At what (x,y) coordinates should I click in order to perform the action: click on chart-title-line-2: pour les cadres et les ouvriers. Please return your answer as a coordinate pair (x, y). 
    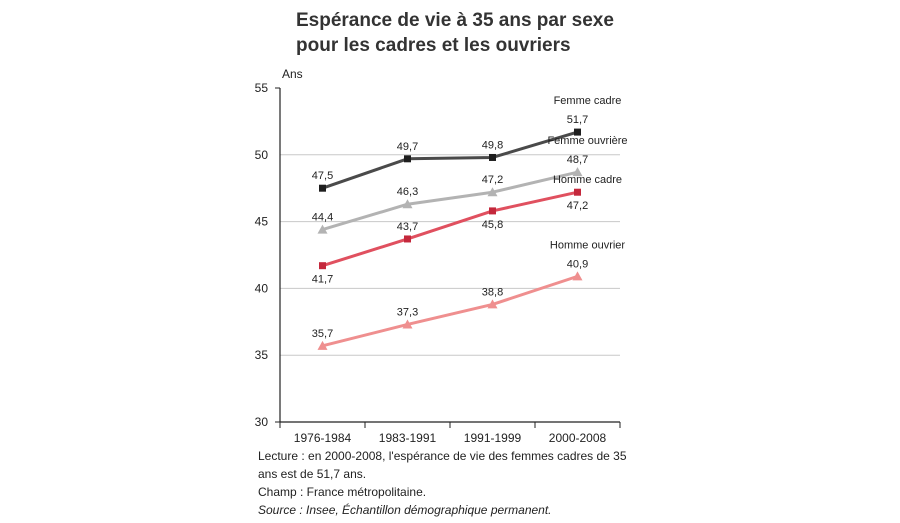
    Looking at the image, I should click on (433, 45).